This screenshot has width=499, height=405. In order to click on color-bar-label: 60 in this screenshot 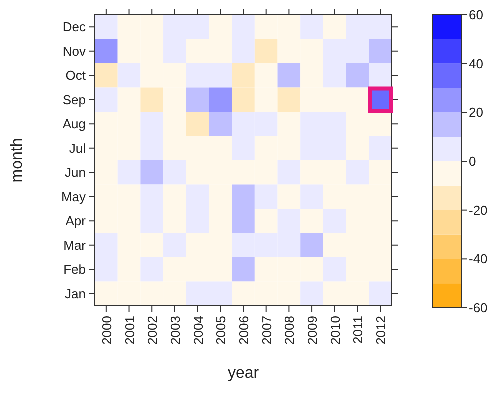, I will do `click(476, 15)`.